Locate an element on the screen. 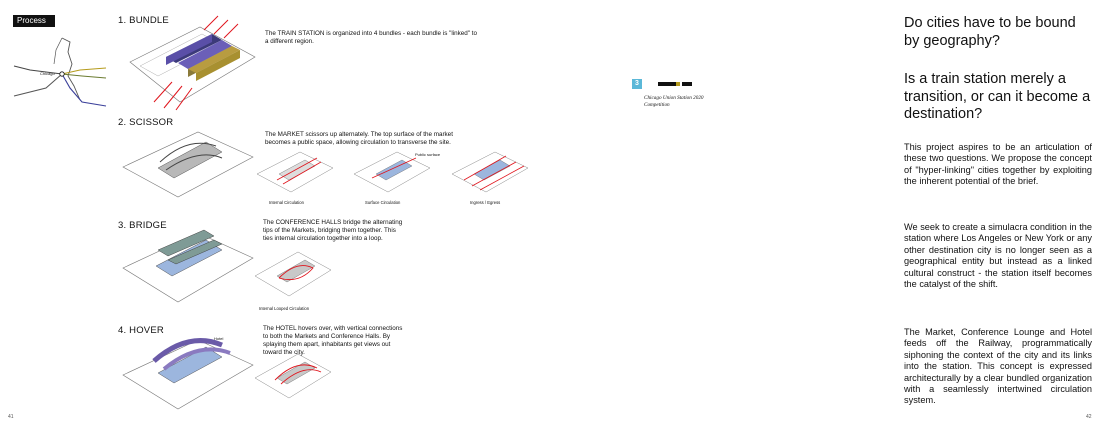  competition-title: Chicago Union Station 2020 is located at coordinates (674, 98).